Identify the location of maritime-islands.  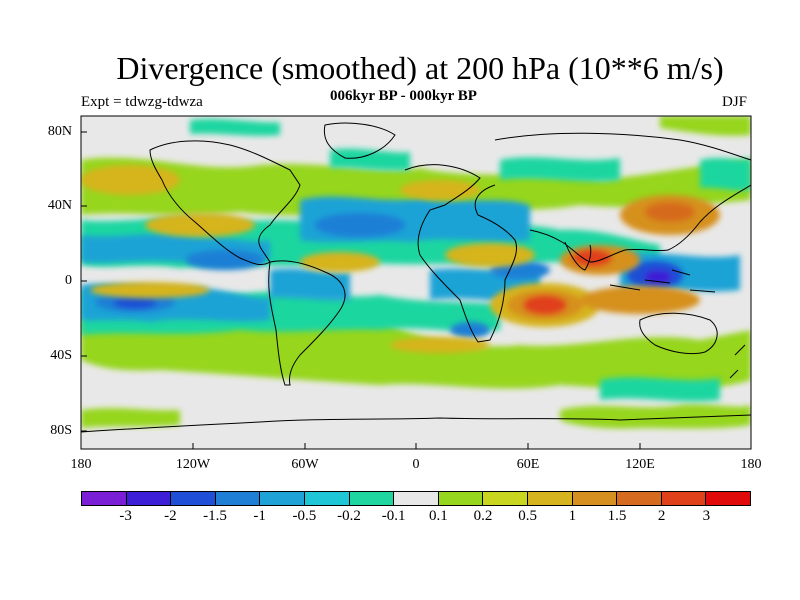
(662, 281).